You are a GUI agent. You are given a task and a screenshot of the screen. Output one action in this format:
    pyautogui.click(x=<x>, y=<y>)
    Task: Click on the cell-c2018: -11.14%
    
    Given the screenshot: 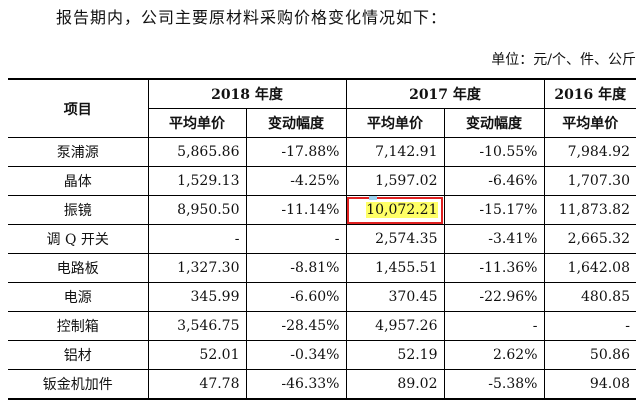 What is the action you would take?
    pyautogui.click(x=296, y=210)
    